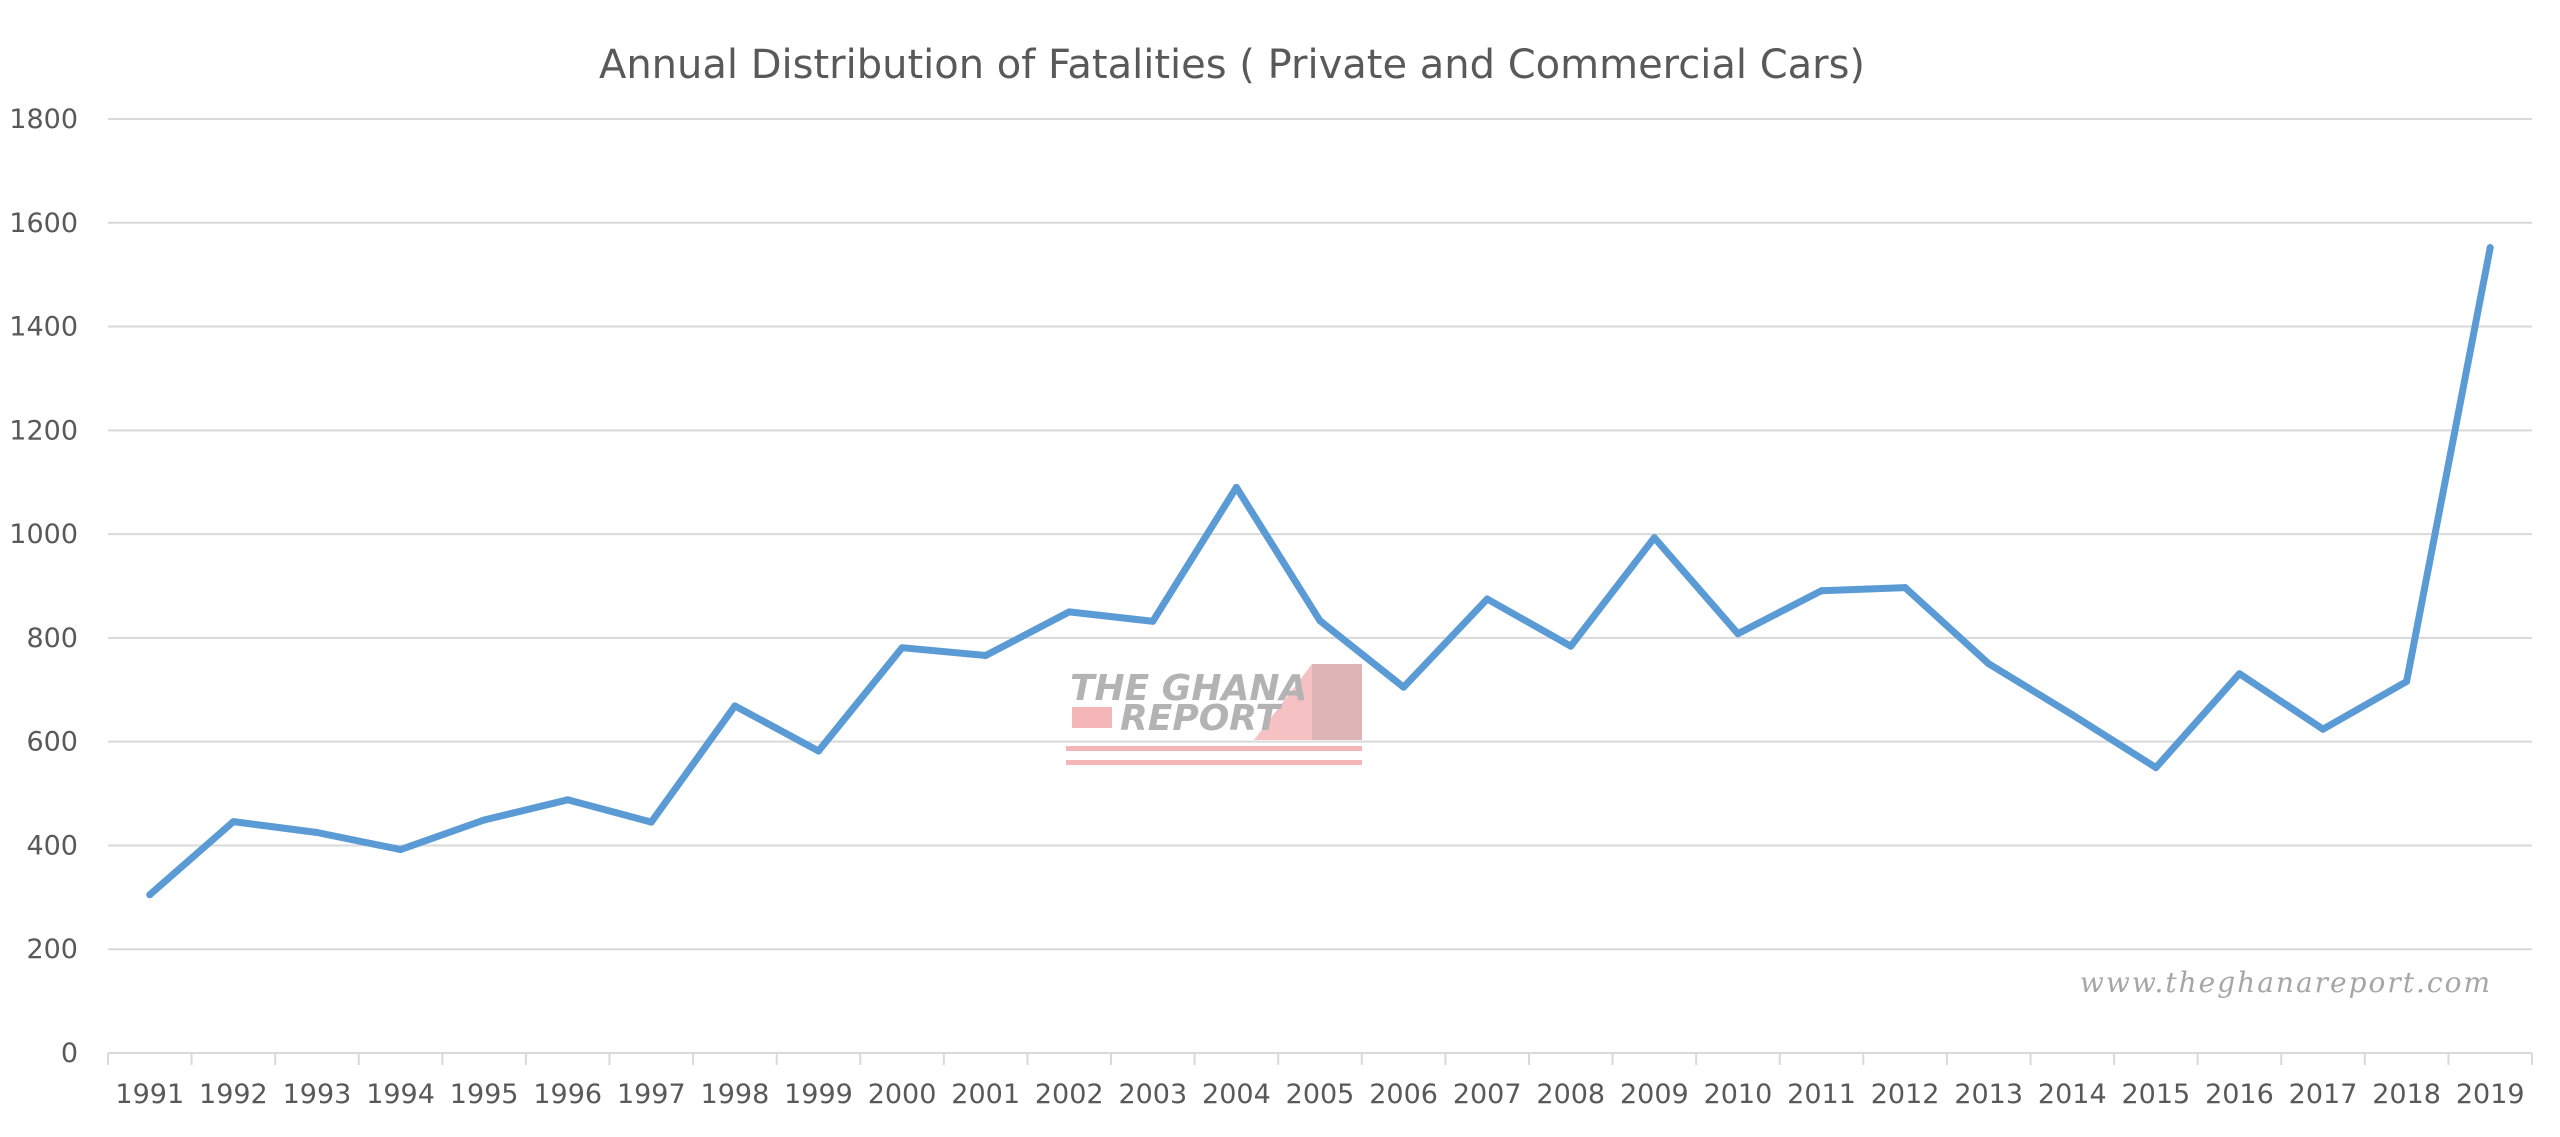  What do you see at coordinates (1092, 717) in the screenshot?
I see `logo-accent` at bounding box center [1092, 717].